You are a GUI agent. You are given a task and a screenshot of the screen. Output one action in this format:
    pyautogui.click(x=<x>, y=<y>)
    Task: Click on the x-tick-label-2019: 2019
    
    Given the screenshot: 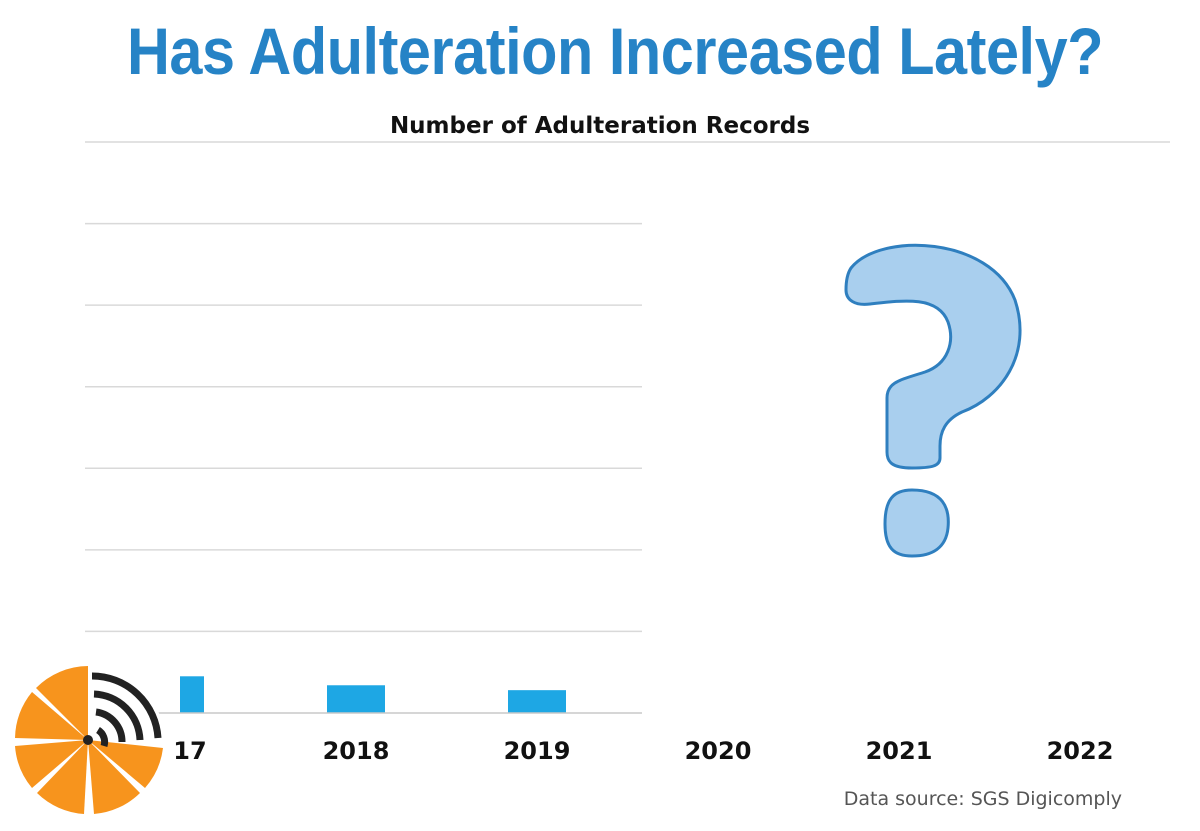 What is the action you would take?
    pyautogui.click(x=537, y=751)
    